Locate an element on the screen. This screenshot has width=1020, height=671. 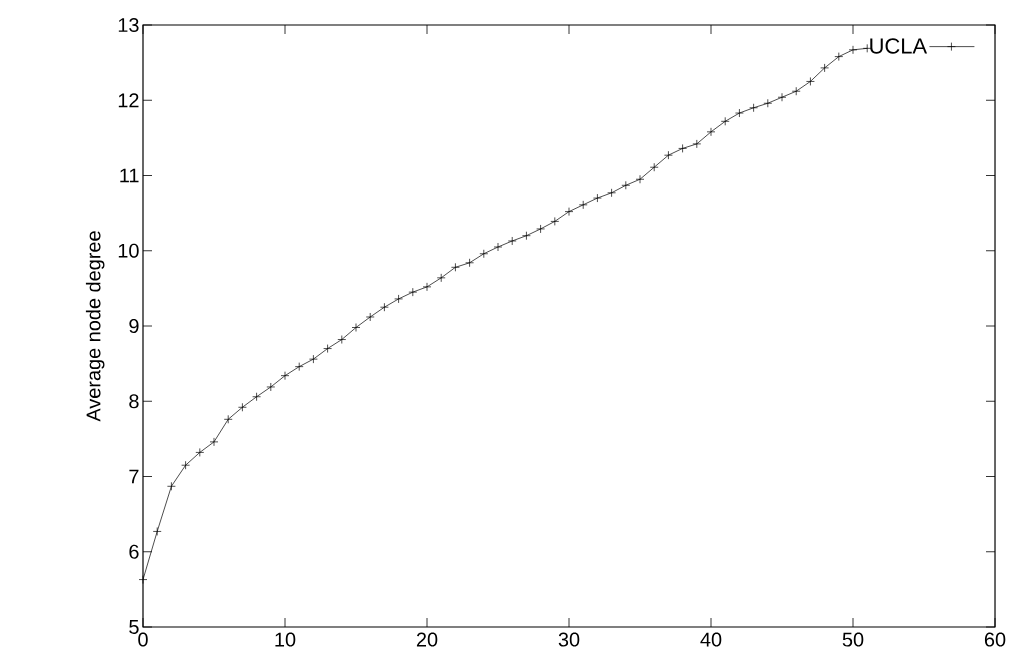
x-tick-label: 30 is located at coordinates (569, 639).